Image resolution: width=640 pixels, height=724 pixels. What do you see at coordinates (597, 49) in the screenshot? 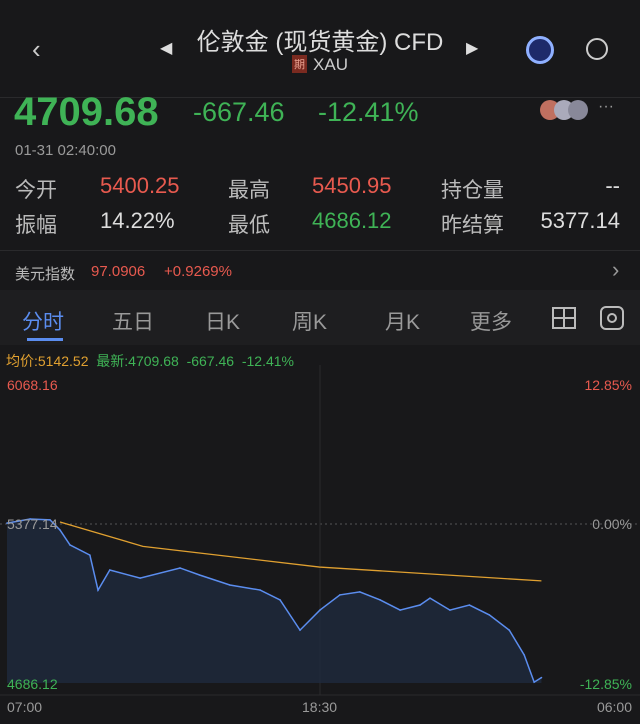
I see `search-icon` at bounding box center [597, 49].